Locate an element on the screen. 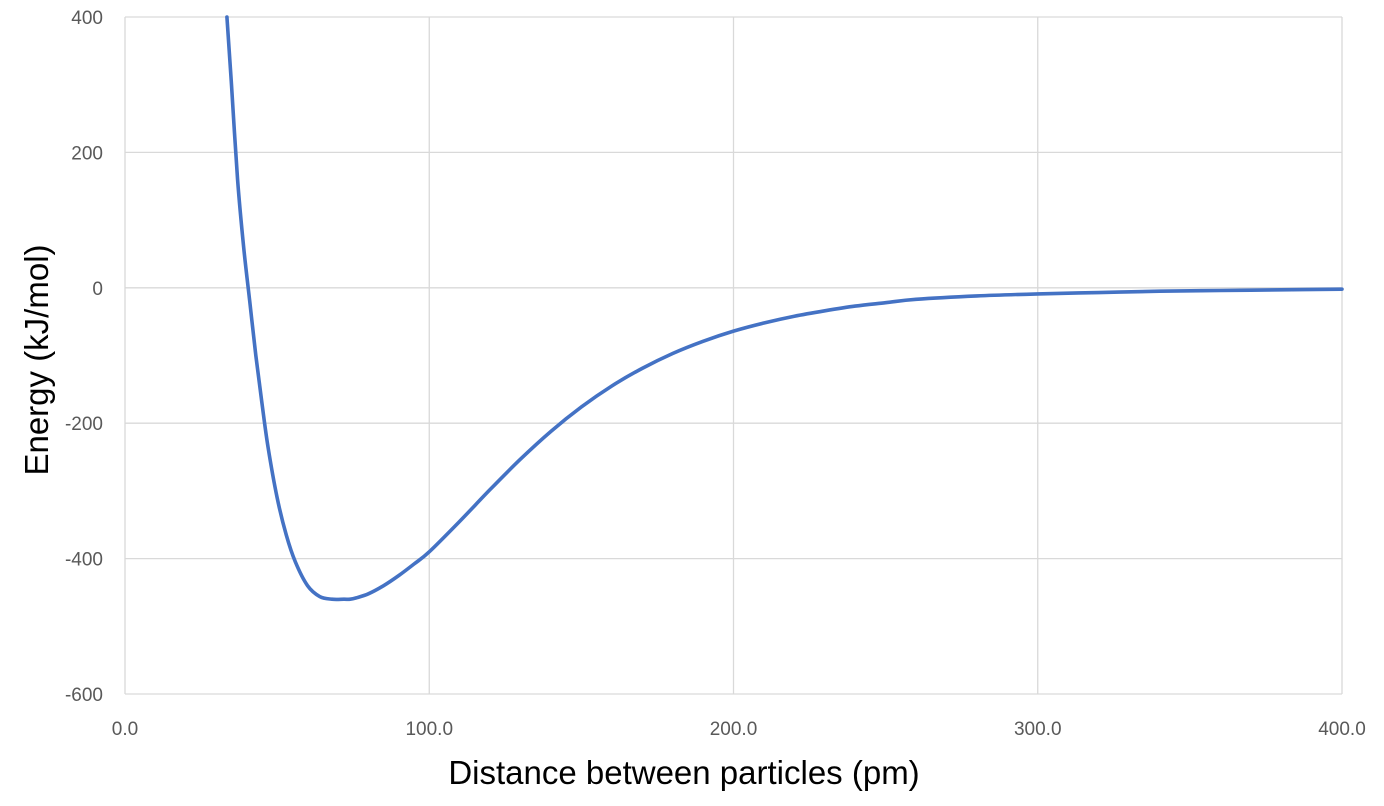  y-tick-label: 400 is located at coordinates (87, 18).